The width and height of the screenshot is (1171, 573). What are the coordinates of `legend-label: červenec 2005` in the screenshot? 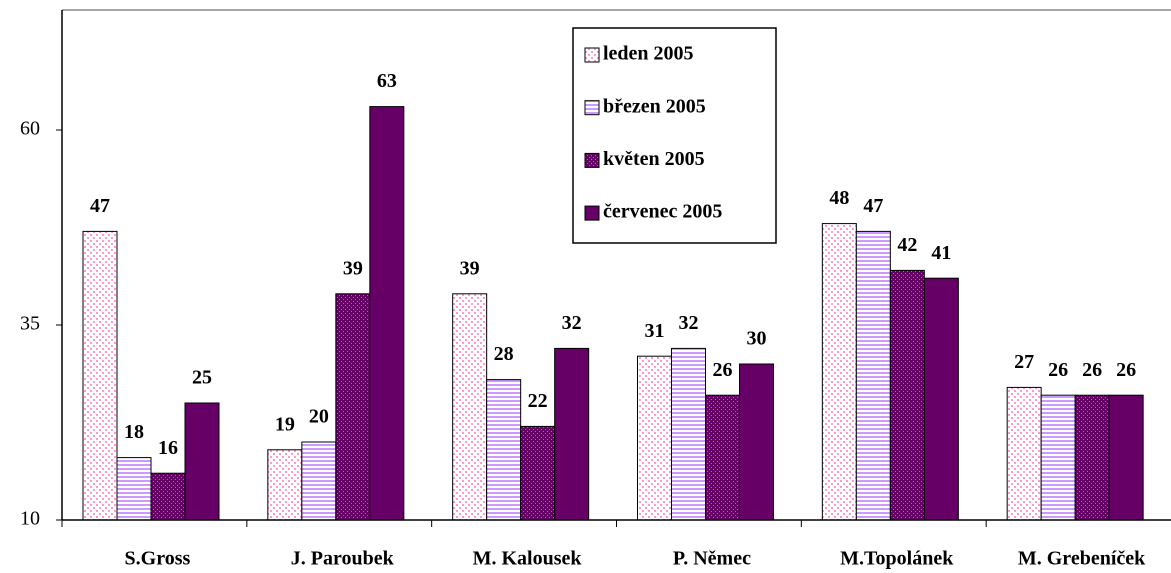 It's located at (662, 212).